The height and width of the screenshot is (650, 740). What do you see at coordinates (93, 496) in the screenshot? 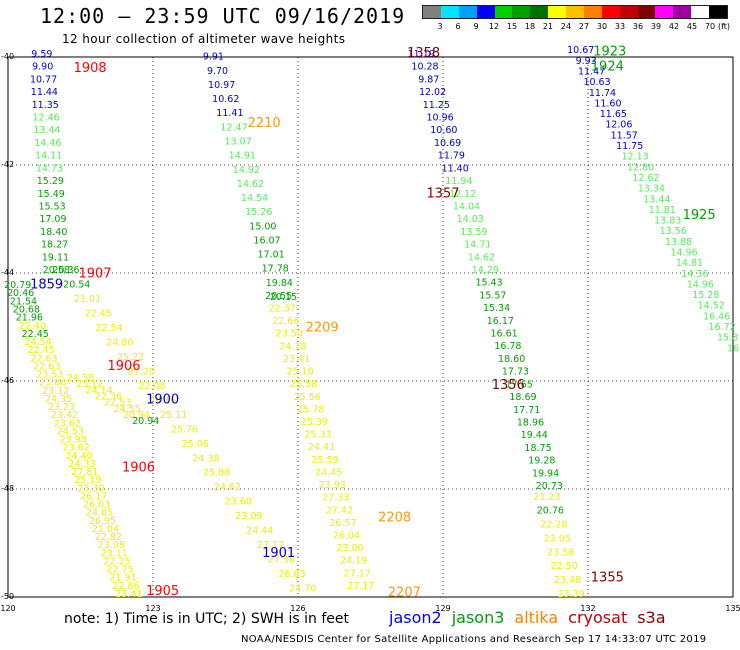
I see `swh-value-label: 26.17` at bounding box center [93, 496].